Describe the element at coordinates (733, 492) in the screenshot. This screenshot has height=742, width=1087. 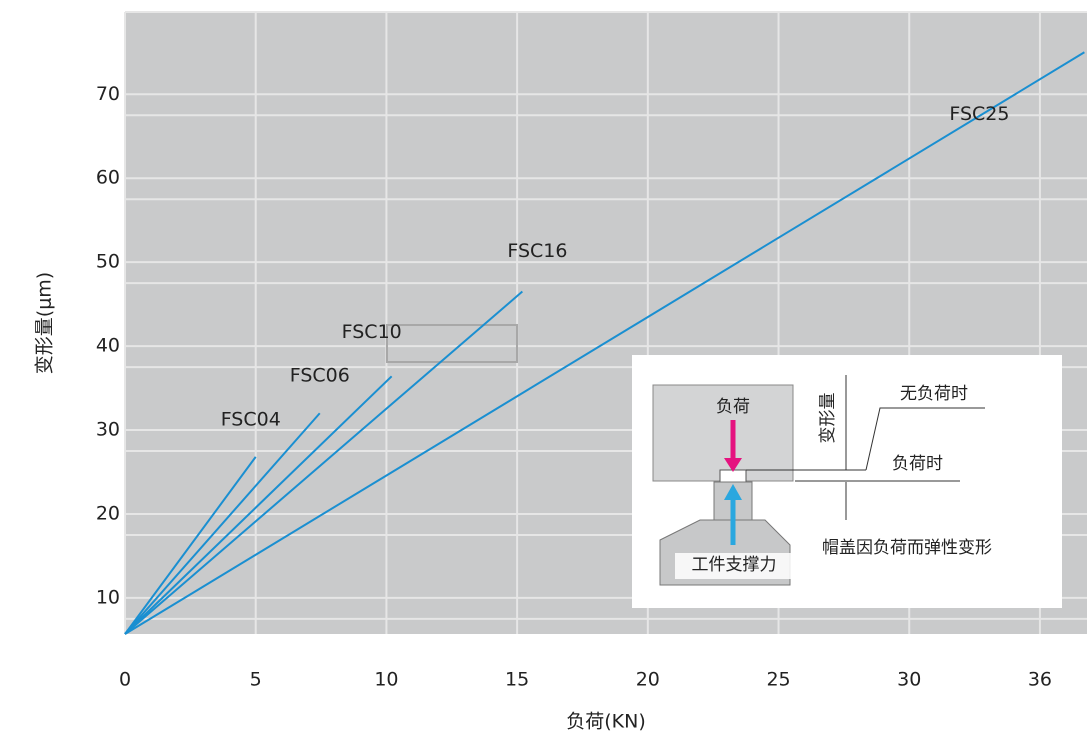
I see `support-arrow-head` at that location.